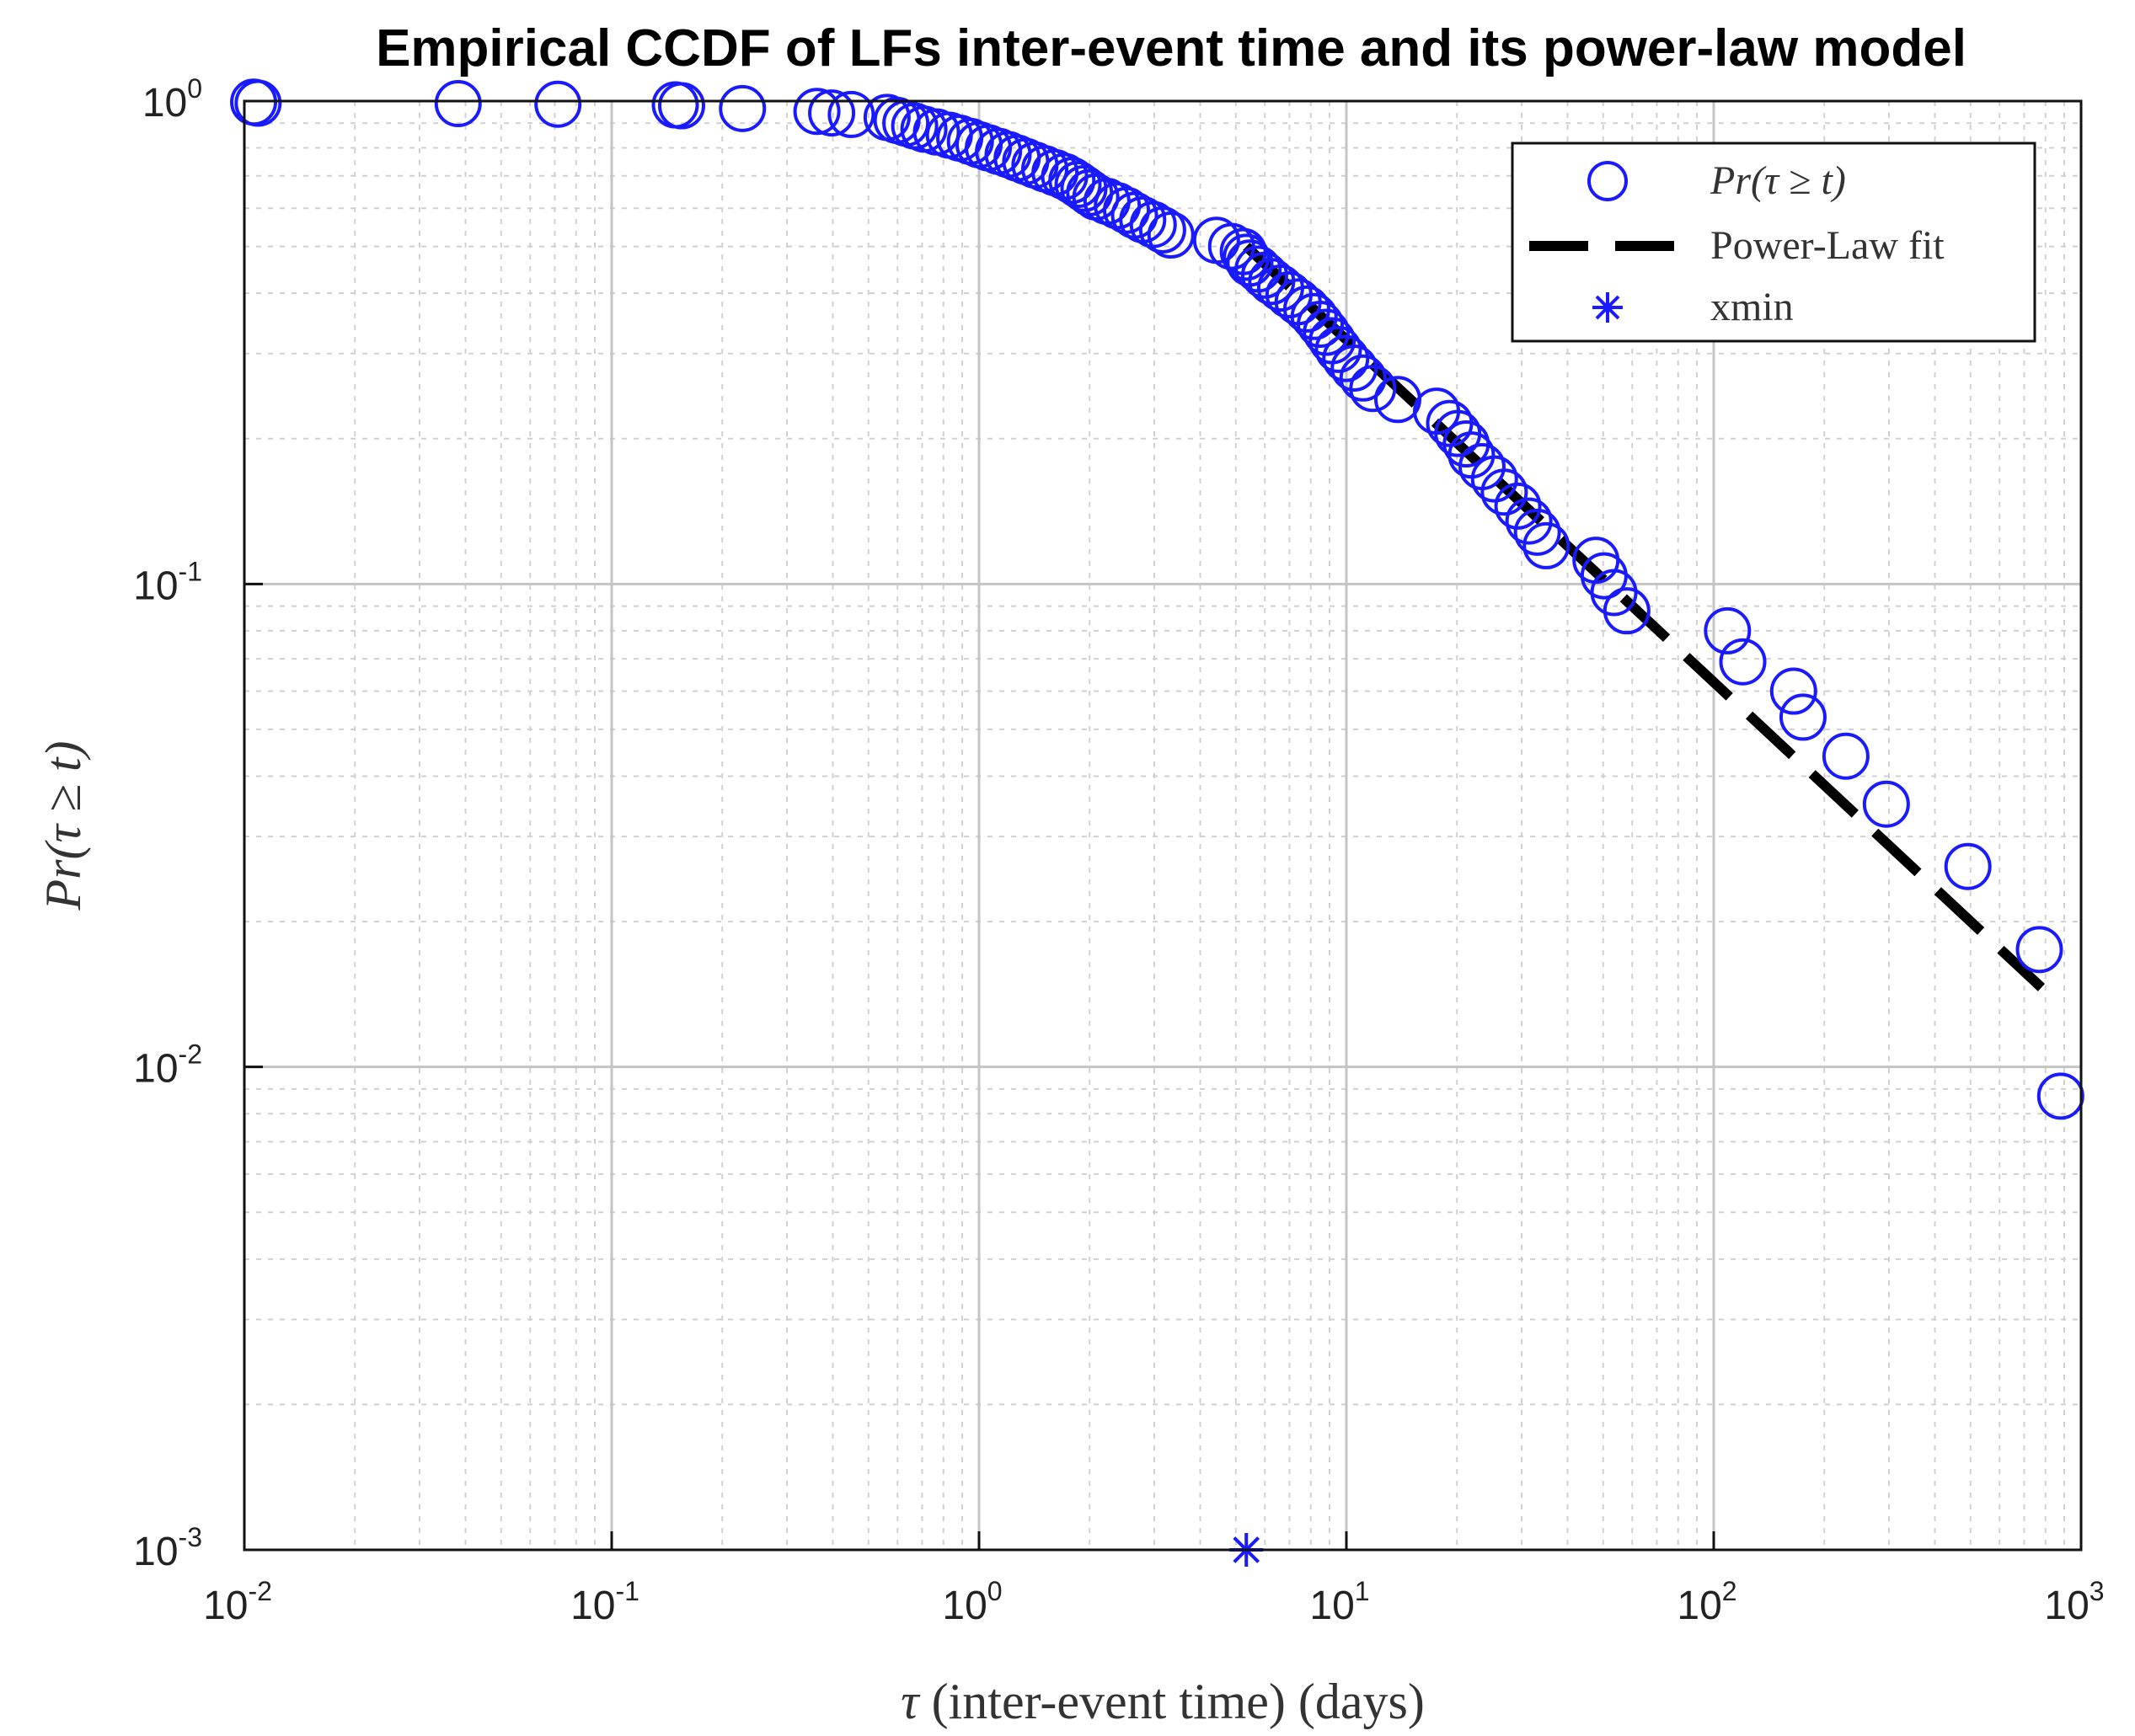  Describe the element at coordinates (1172, 1701) in the screenshot. I see `x-axis-label-text: (inter-event time) (days)` at that location.